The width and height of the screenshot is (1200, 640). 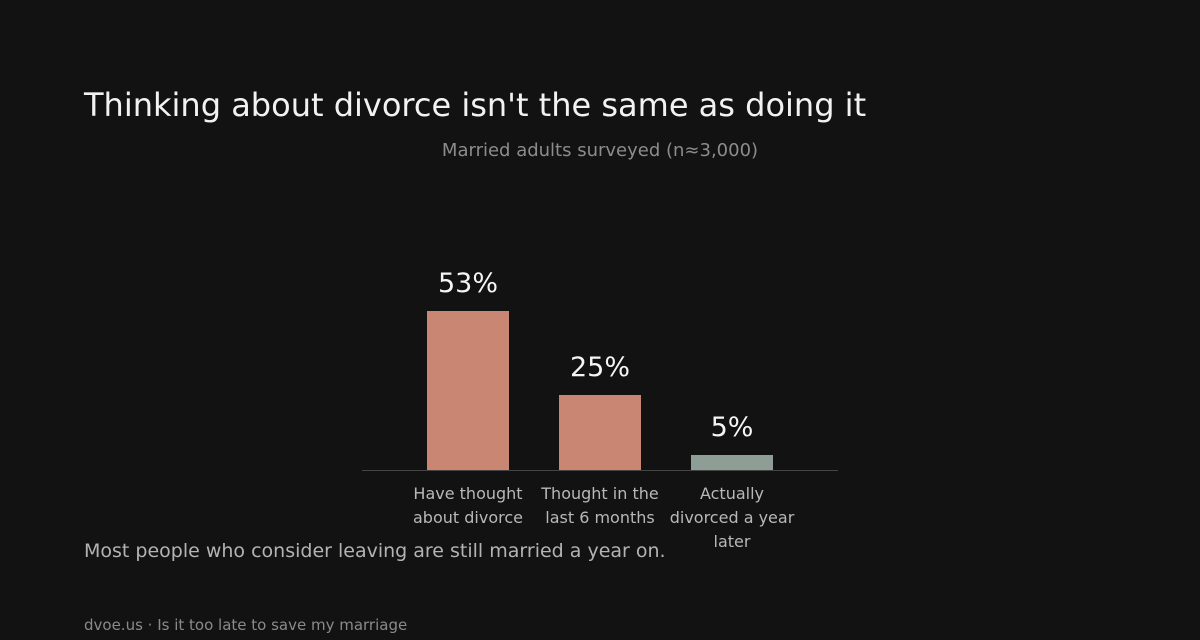 What do you see at coordinates (732, 517) in the screenshot?
I see `x-tick-label: Actually divorced a year later` at bounding box center [732, 517].